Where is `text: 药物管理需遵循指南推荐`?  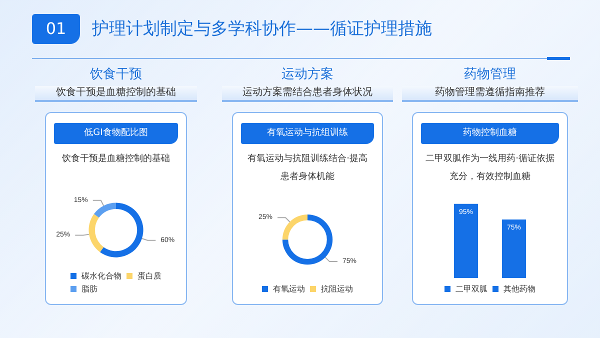 text: 药物管理需遵循指南推荐 is located at coordinates (490, 94).